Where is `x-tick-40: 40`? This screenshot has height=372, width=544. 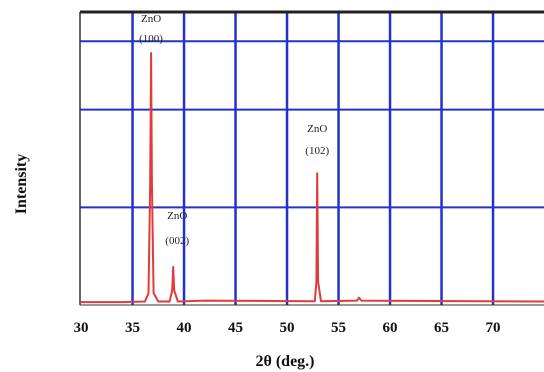 x-tick-40: 40 is located at coordinates (184, 328).